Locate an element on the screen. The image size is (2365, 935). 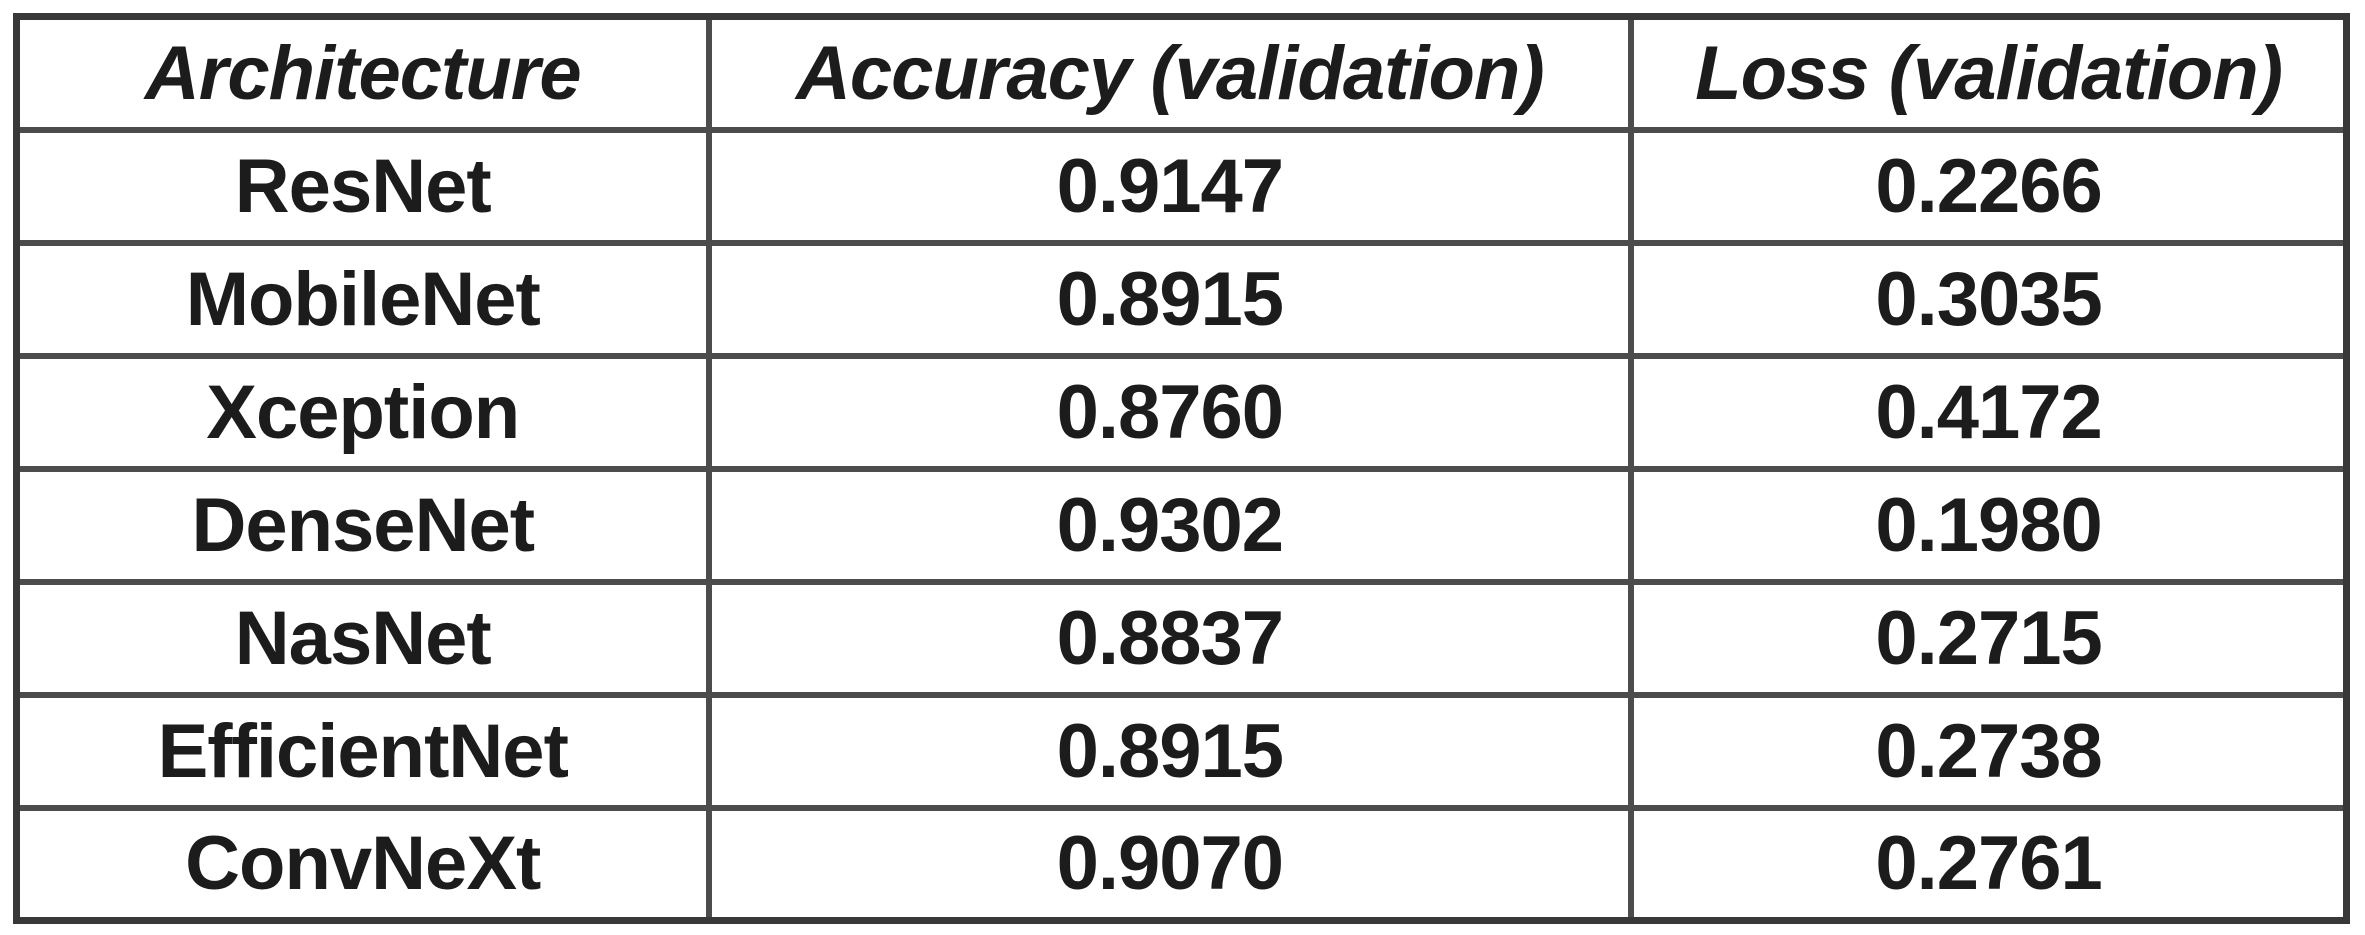
accuracy-cell: 0.9302 is located at coordinates (1170, 525).